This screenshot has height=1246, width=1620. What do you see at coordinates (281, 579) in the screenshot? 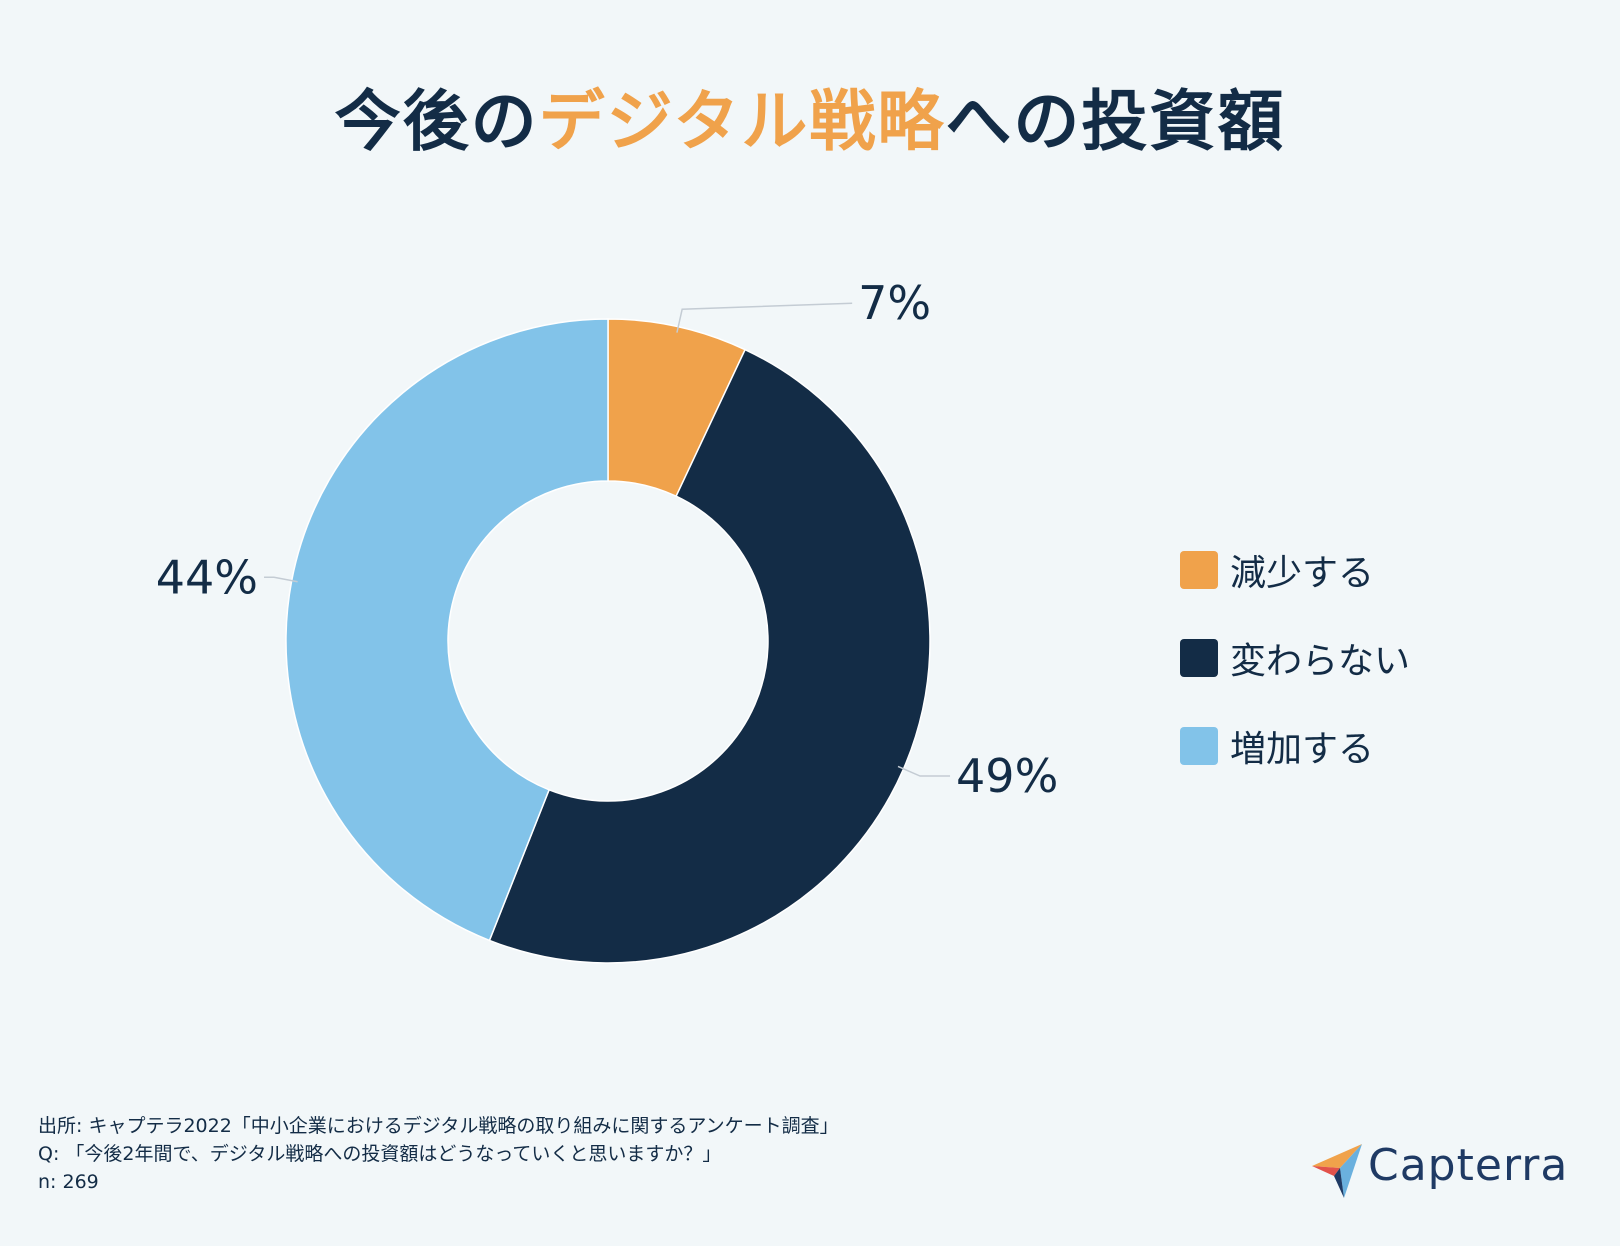
I see `leader-line-increase` at bounding box center [281, 579].